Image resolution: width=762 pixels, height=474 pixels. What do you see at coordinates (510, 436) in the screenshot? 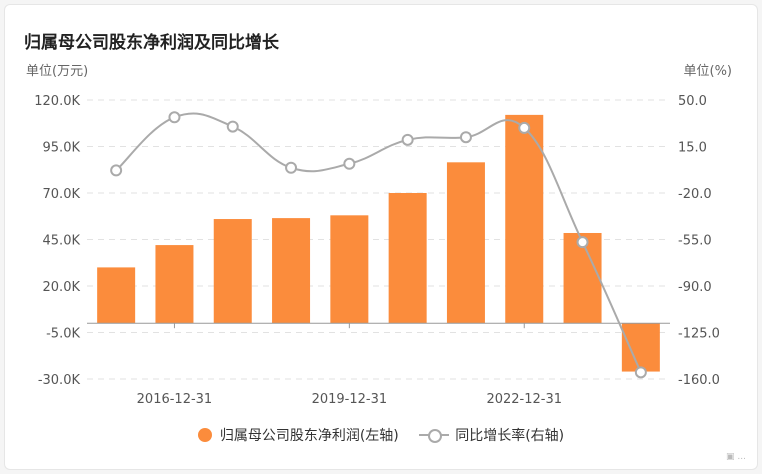
I see `legend-label-growth: 同比增长率(右轴)` at bounding box center [510, 436].